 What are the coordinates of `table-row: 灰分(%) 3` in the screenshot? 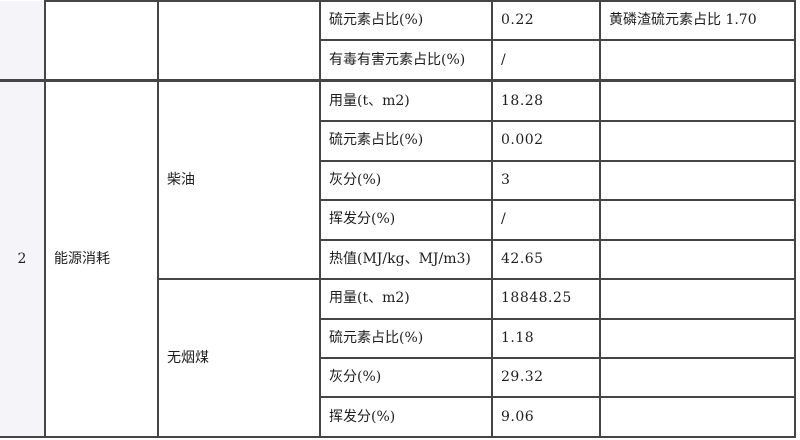 It's located at (398, 180).